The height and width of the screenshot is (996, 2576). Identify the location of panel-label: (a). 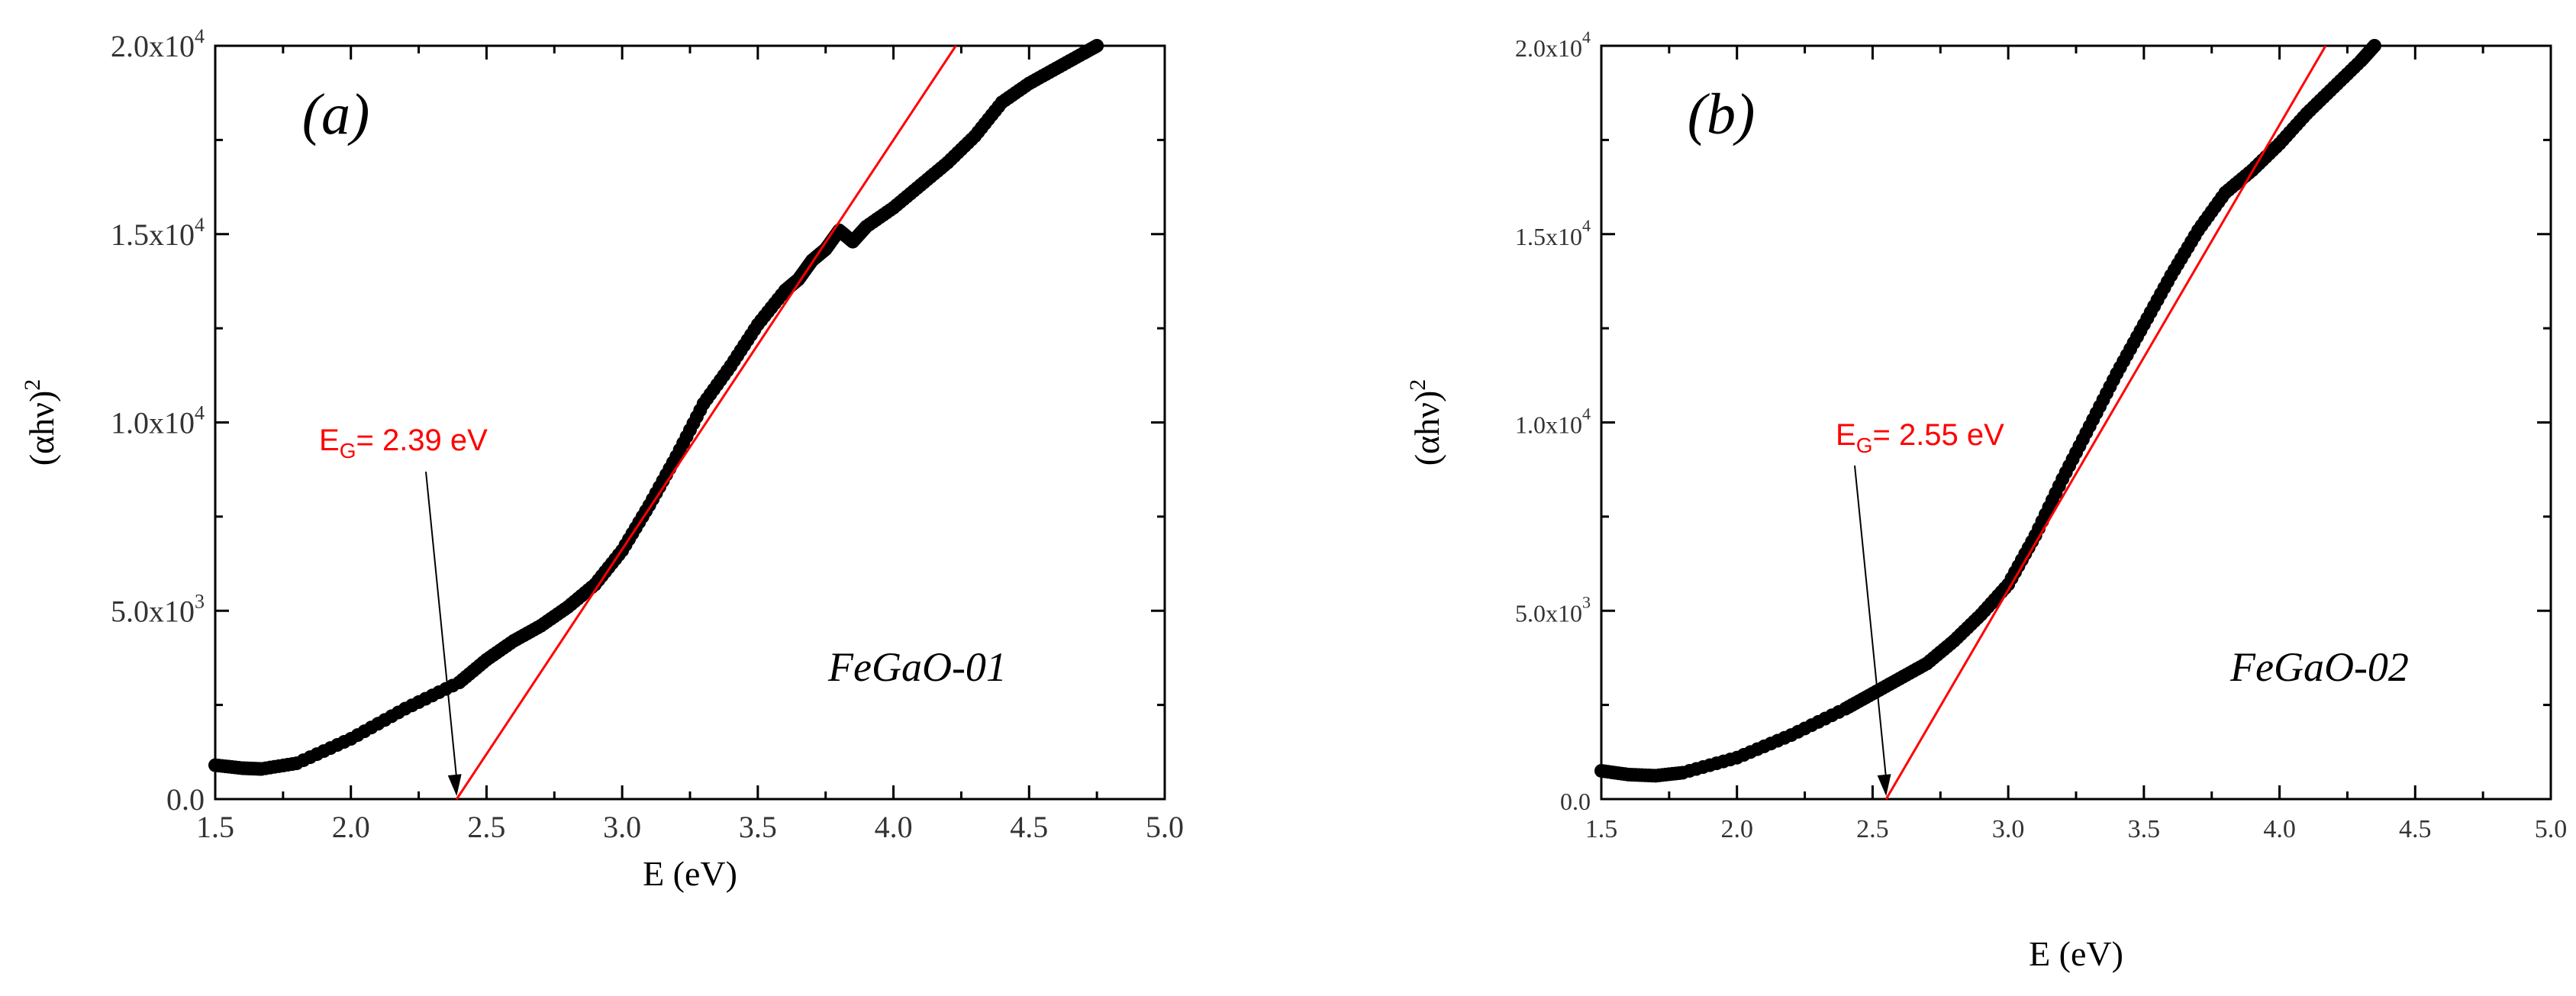
(336, 115).